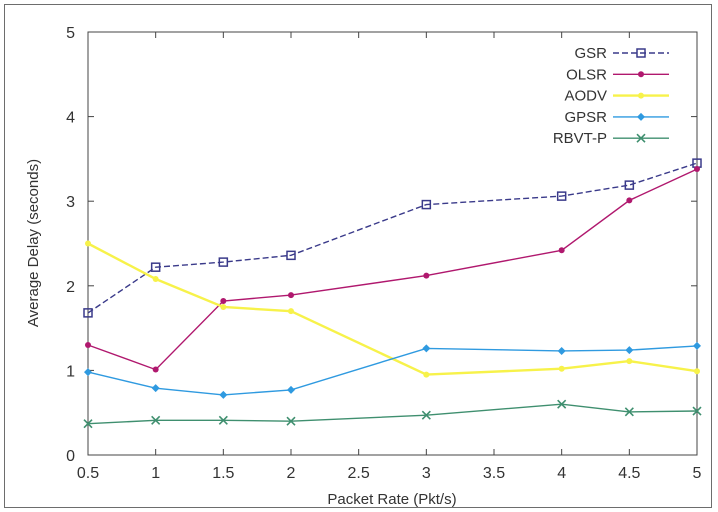 This screenshot has height=512, width=718. I want to click on legend-marker-gsr, so click(641, 53).